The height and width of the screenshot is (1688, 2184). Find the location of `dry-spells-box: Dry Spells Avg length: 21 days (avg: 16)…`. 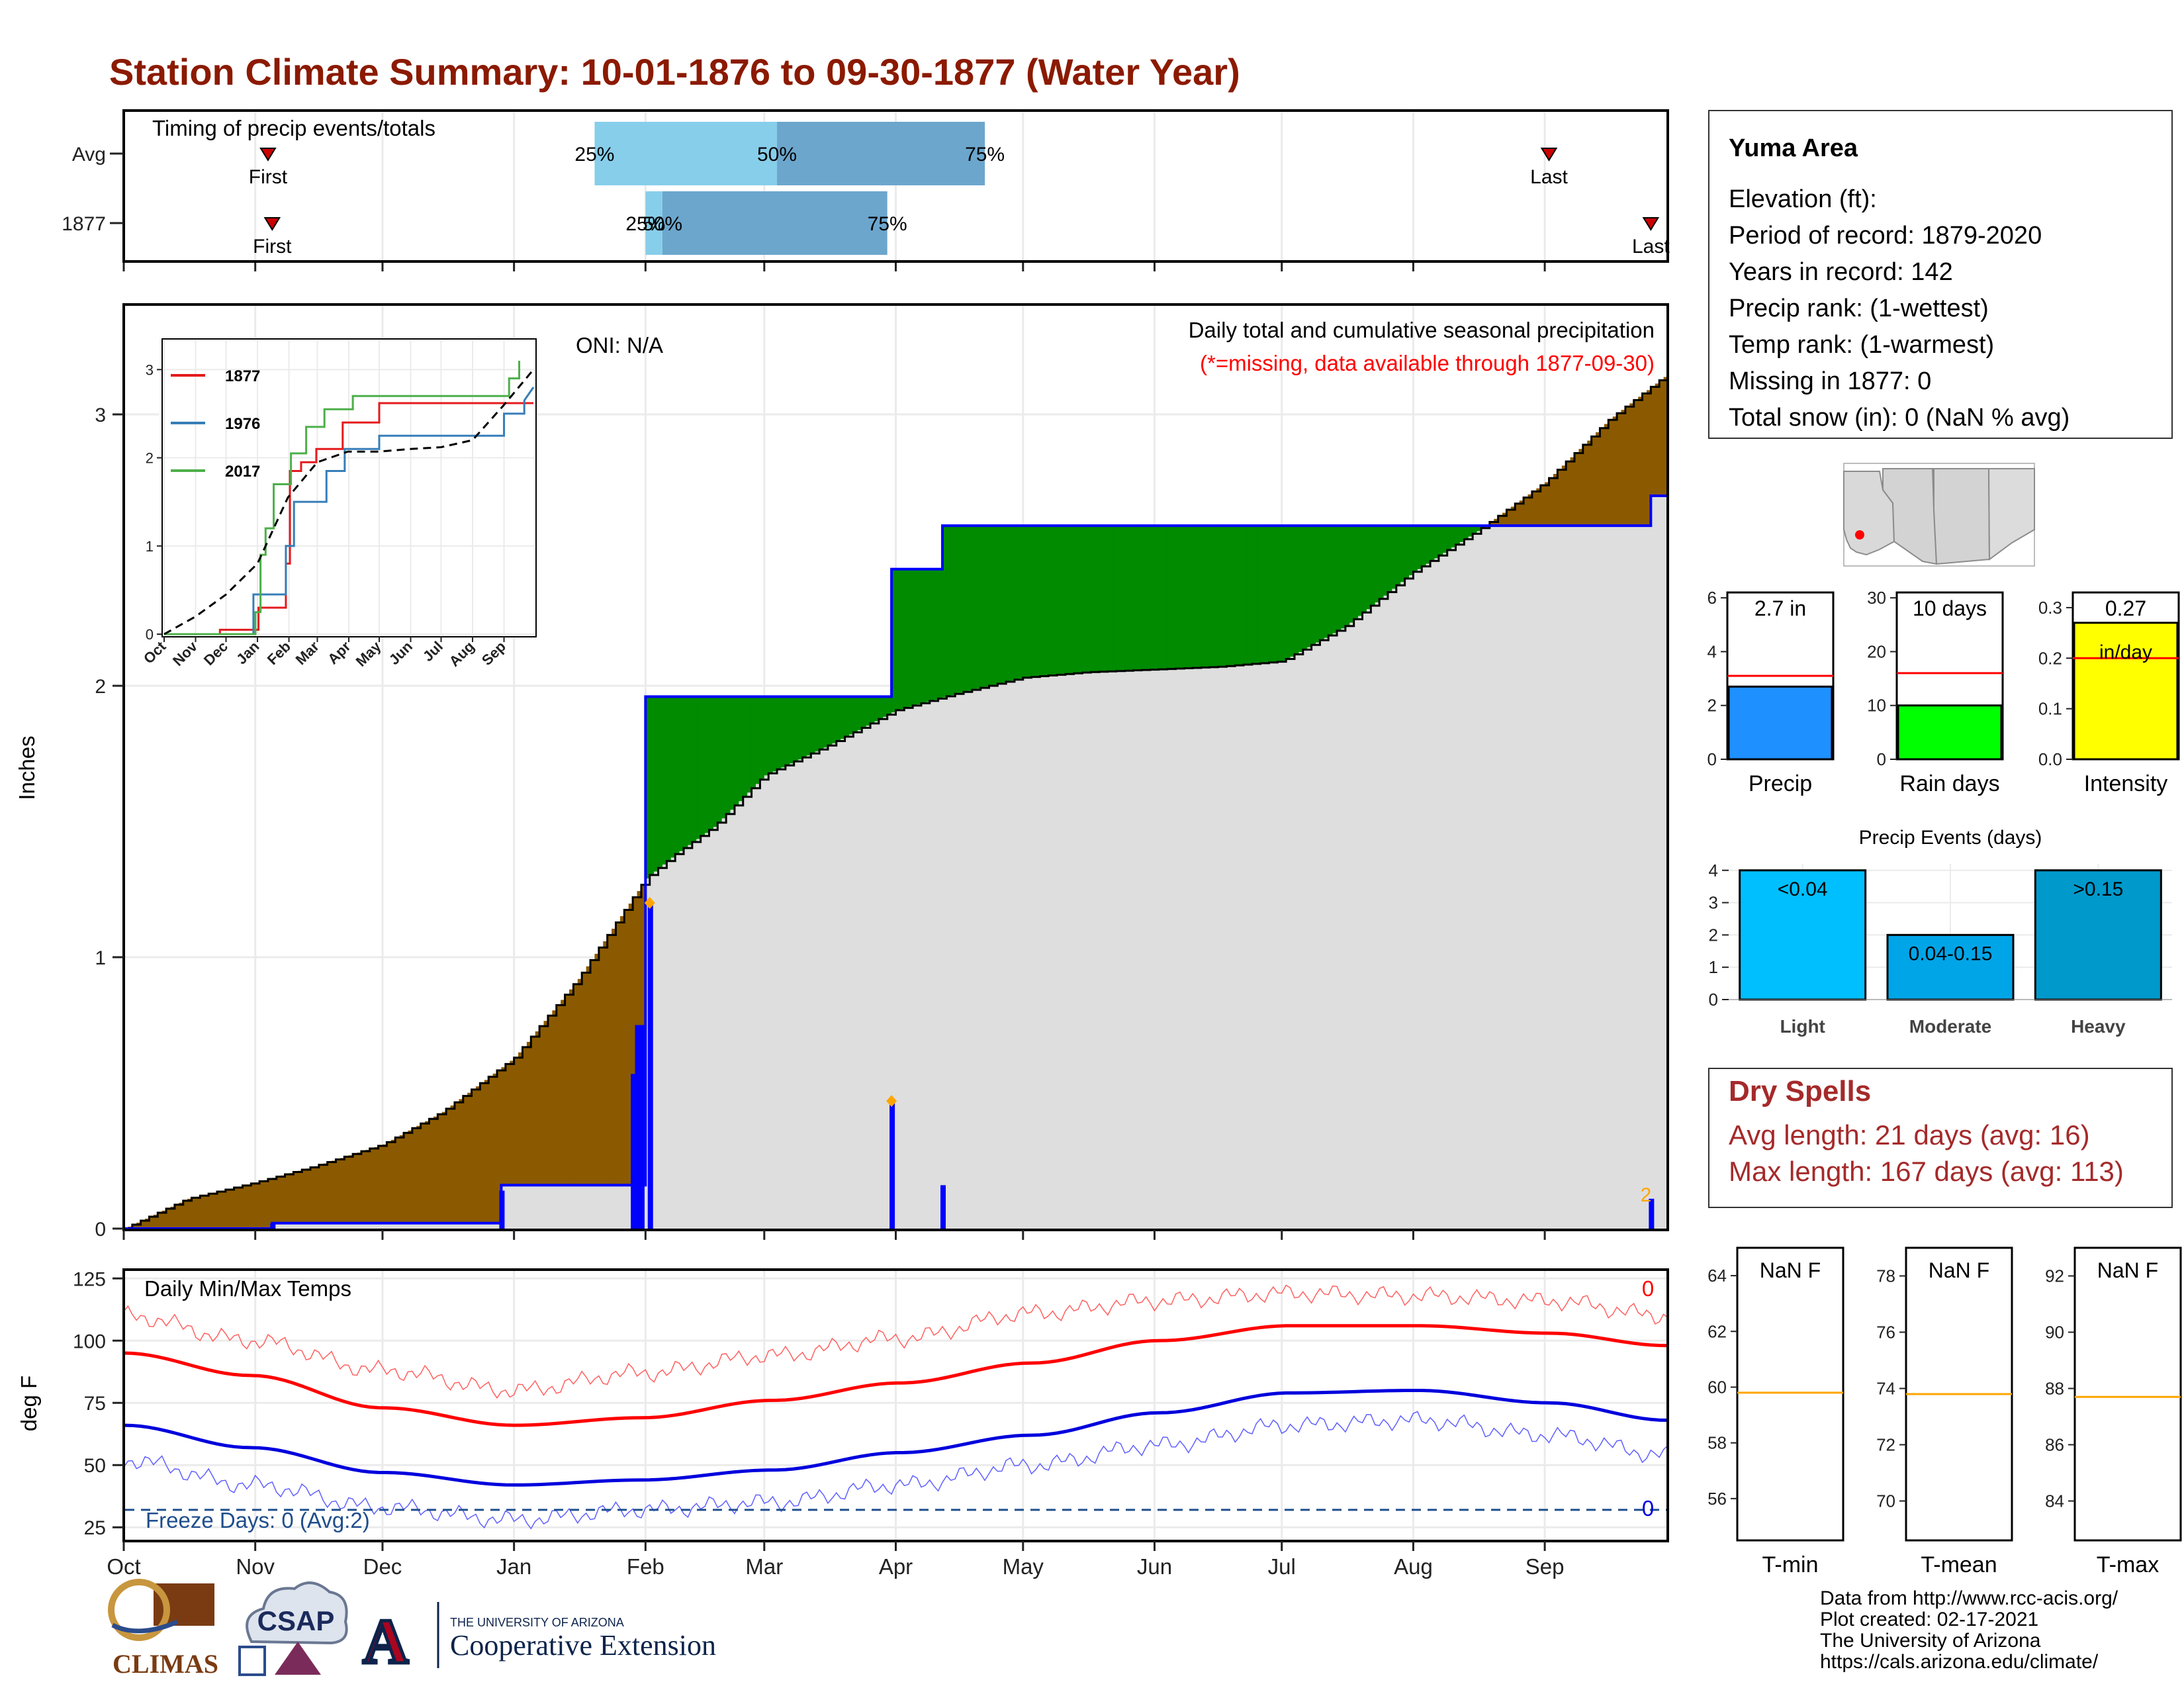

dry-spells-box: Dry Spells Avg length: 21 days (avg: 16)… is located at coordinates (1940, 1138).